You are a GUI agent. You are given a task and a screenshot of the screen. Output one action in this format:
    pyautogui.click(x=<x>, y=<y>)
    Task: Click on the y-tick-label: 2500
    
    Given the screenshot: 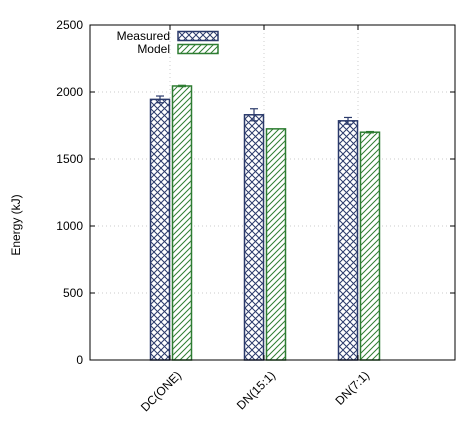 What is the action you would take?
    pyautogui.click(x=69, y=25)
    